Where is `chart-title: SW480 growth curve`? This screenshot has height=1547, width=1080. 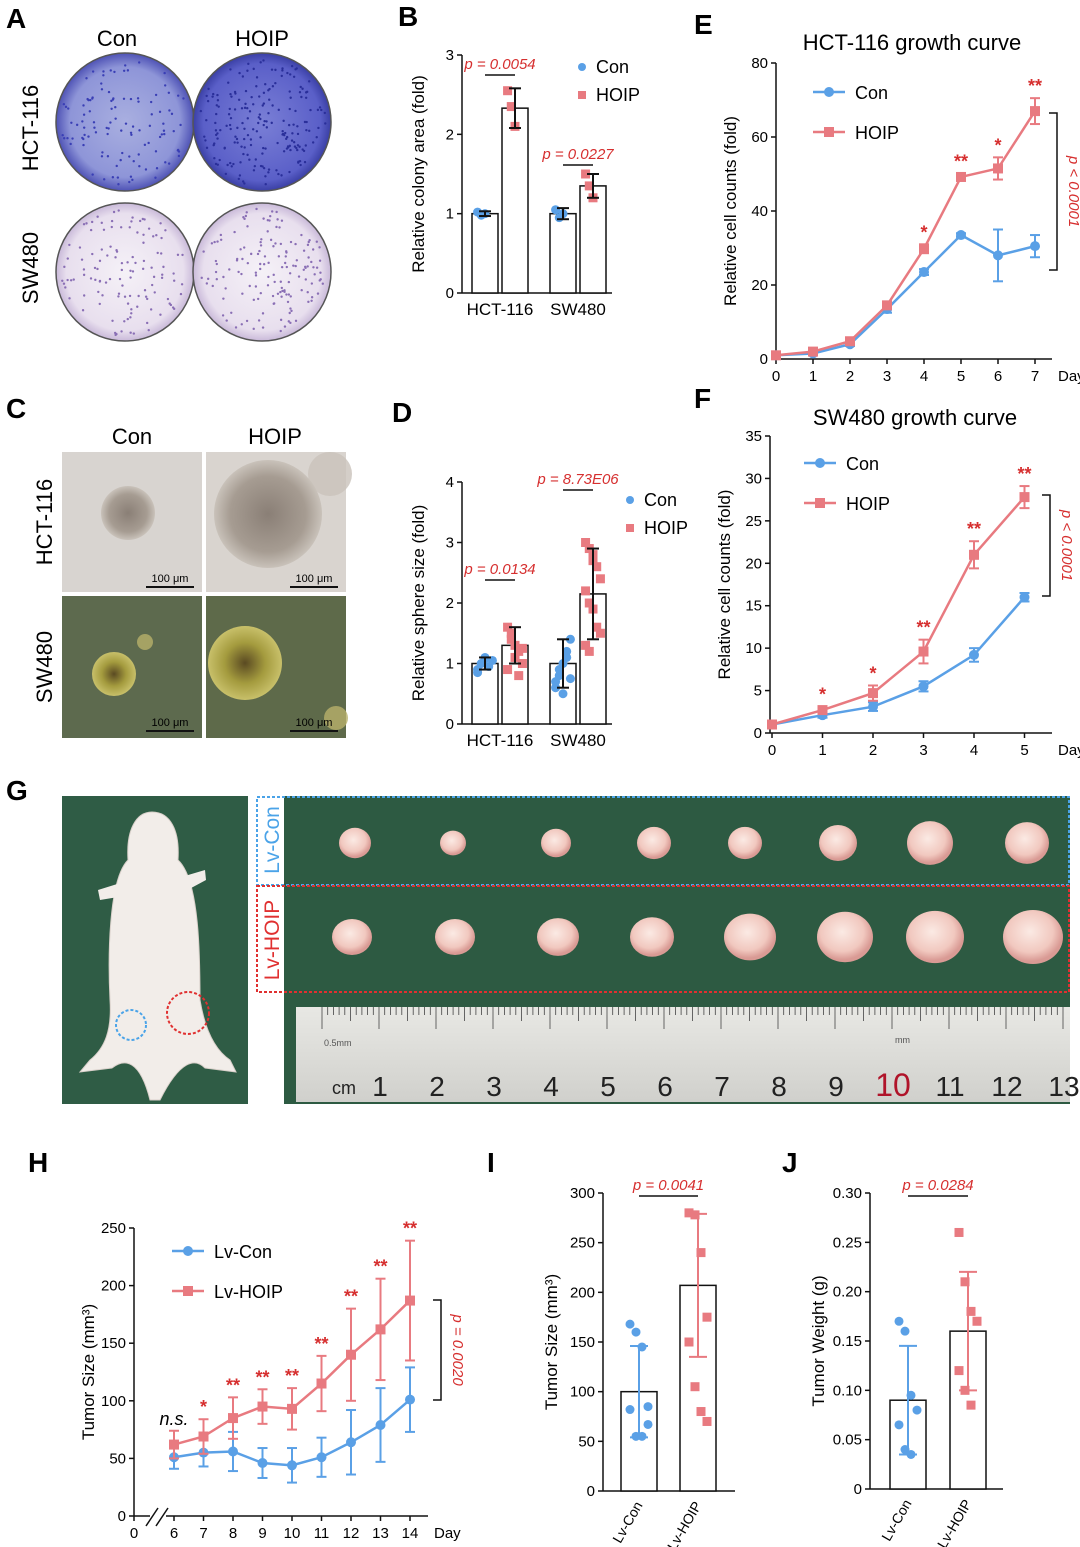
chart-title: SW480 growth curve is located at coordinates (915, 417).